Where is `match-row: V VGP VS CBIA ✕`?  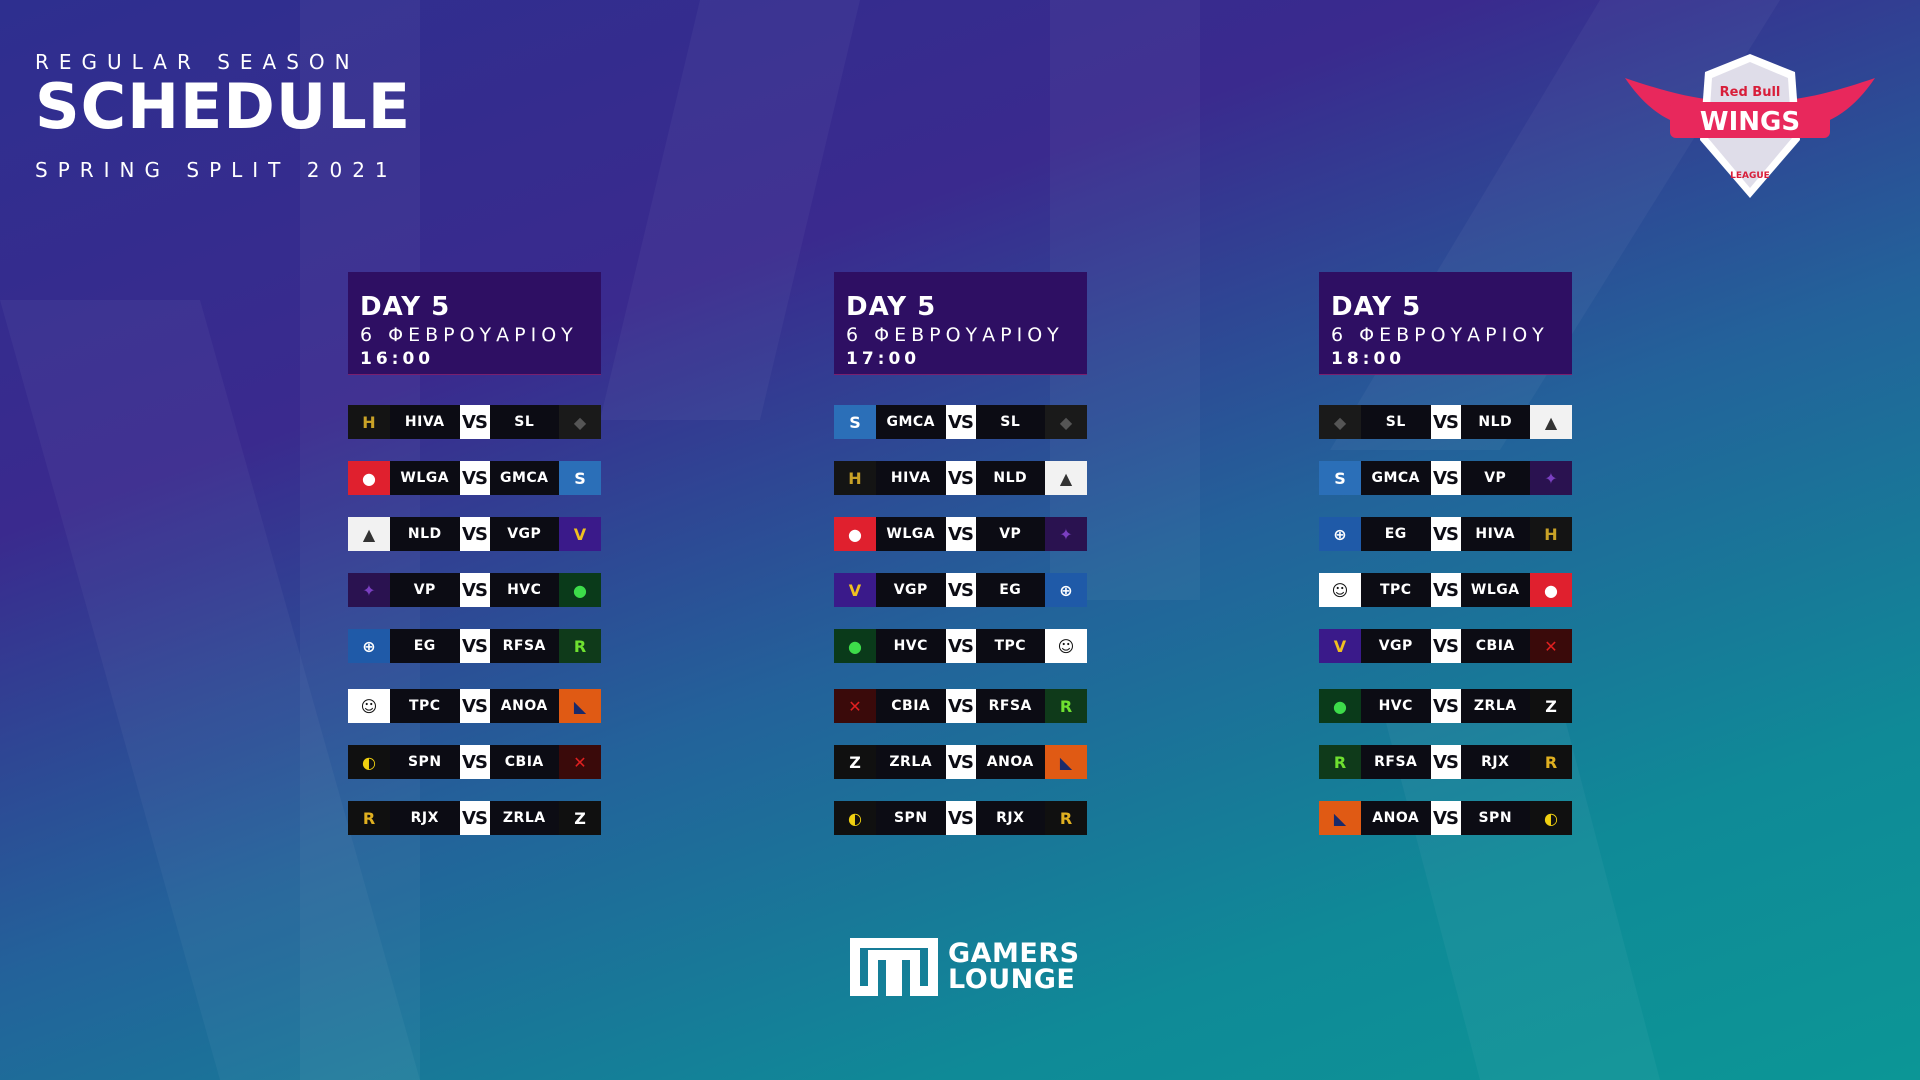 match-row: V VGP VS CBIA ✕ is located at coordinates (1445, 646).